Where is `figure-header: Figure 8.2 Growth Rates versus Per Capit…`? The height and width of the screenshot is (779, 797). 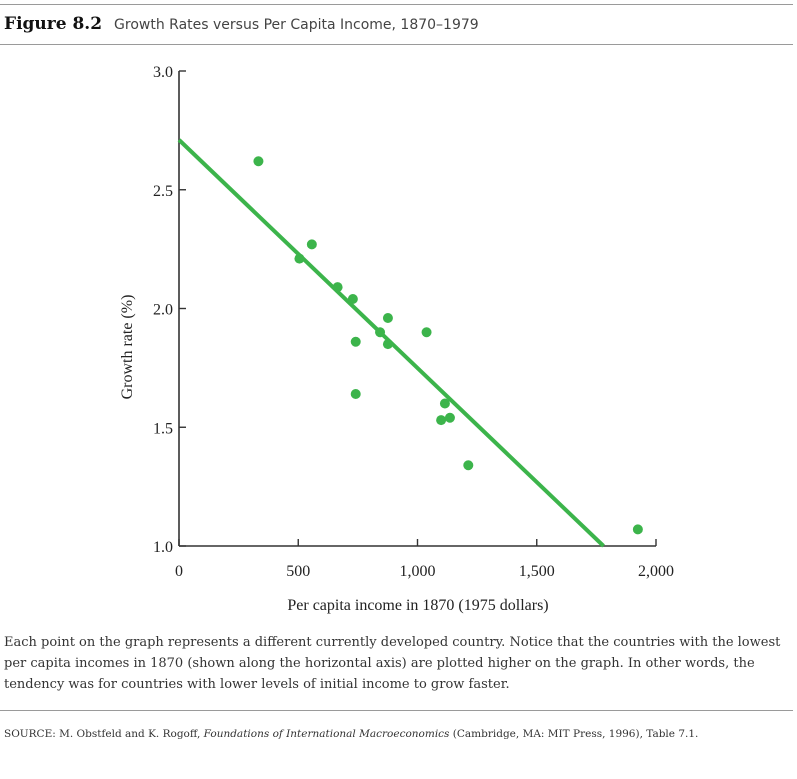
figure-header: Figure 8.2 Growth Rates versus Per Capit… is located at coordinates (241, 26).